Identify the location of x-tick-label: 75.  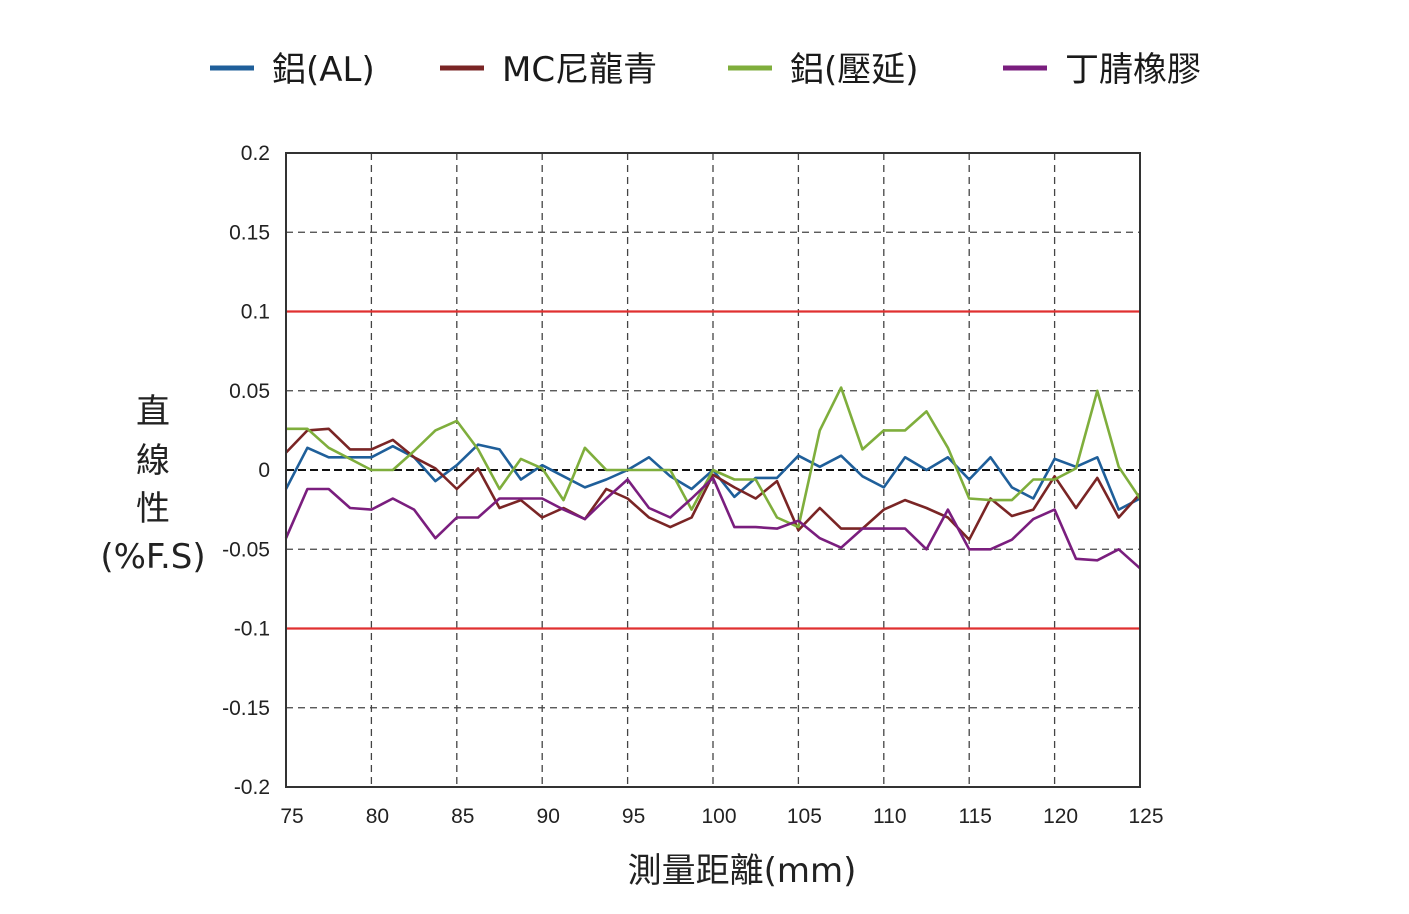
(291, 816).